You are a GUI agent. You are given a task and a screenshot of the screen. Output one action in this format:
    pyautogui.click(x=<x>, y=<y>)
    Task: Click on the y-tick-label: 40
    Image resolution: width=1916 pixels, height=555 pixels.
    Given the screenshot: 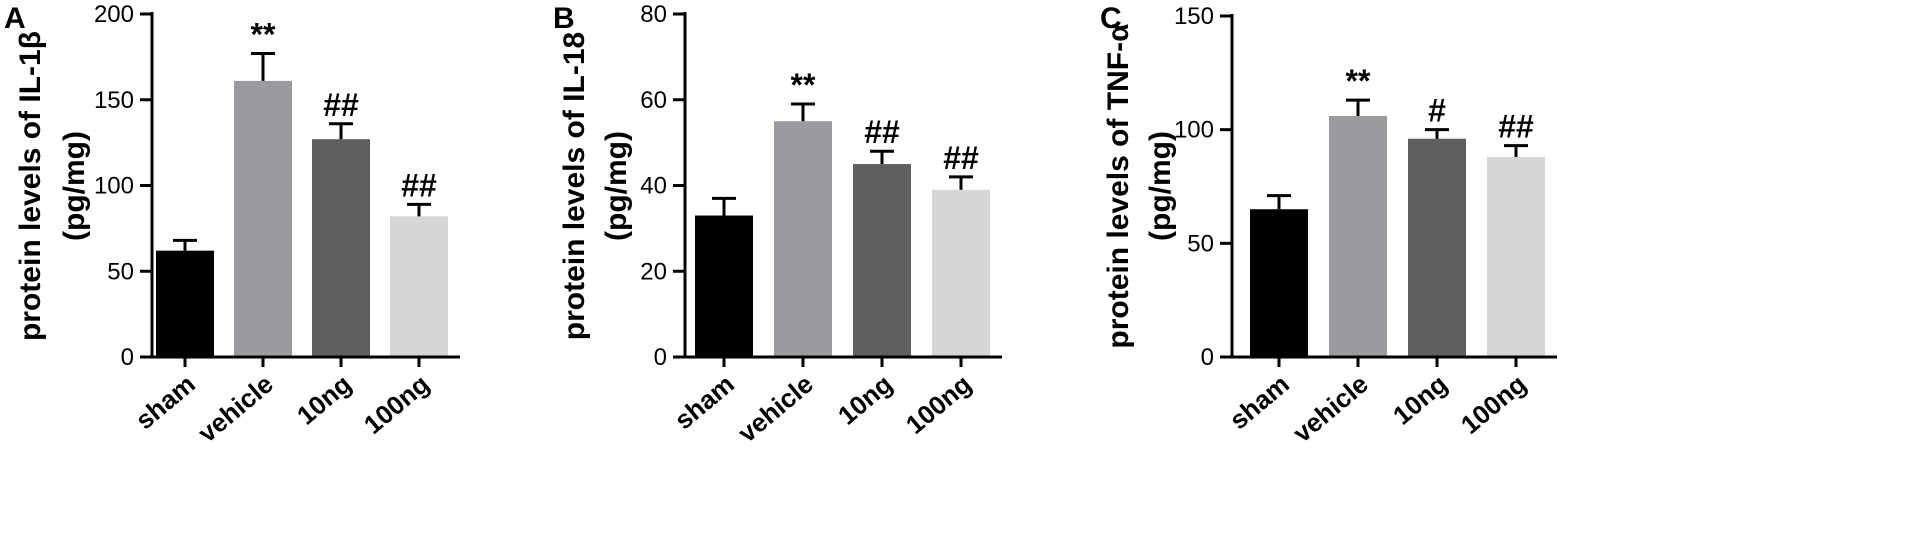 What is the action you would take?
    pyautogui.click(x=653, y=186)
    